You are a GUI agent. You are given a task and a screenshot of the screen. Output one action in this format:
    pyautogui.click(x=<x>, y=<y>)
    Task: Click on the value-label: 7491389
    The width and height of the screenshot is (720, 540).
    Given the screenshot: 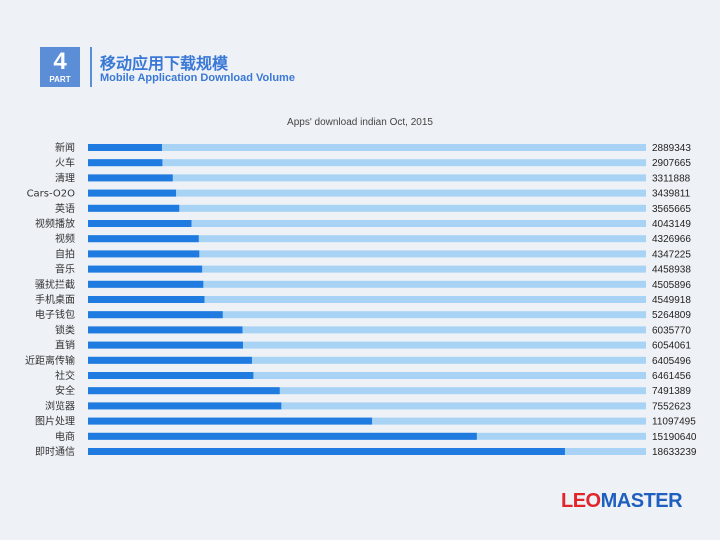 What is the action you would take?
    pyautogui.click(x=671, y=391)
    